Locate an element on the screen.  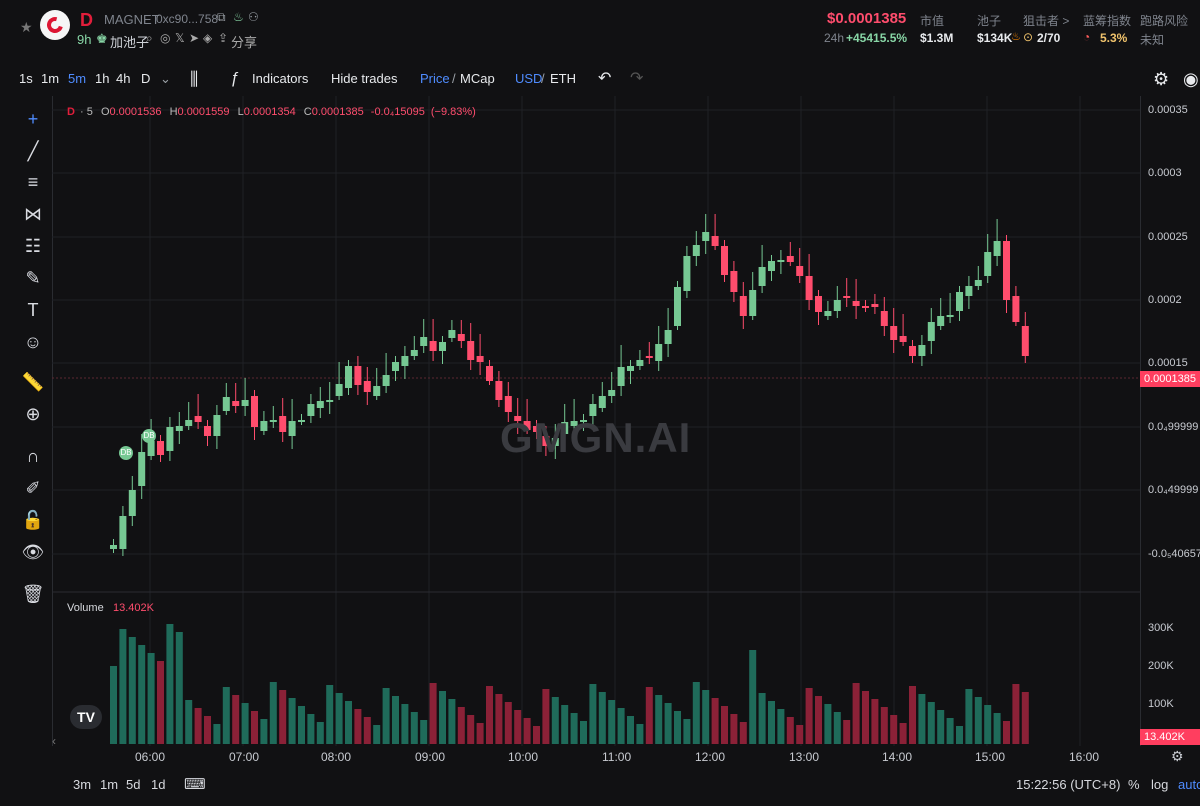
copy-icon: ⧉ is located at coordinates (221, 17).